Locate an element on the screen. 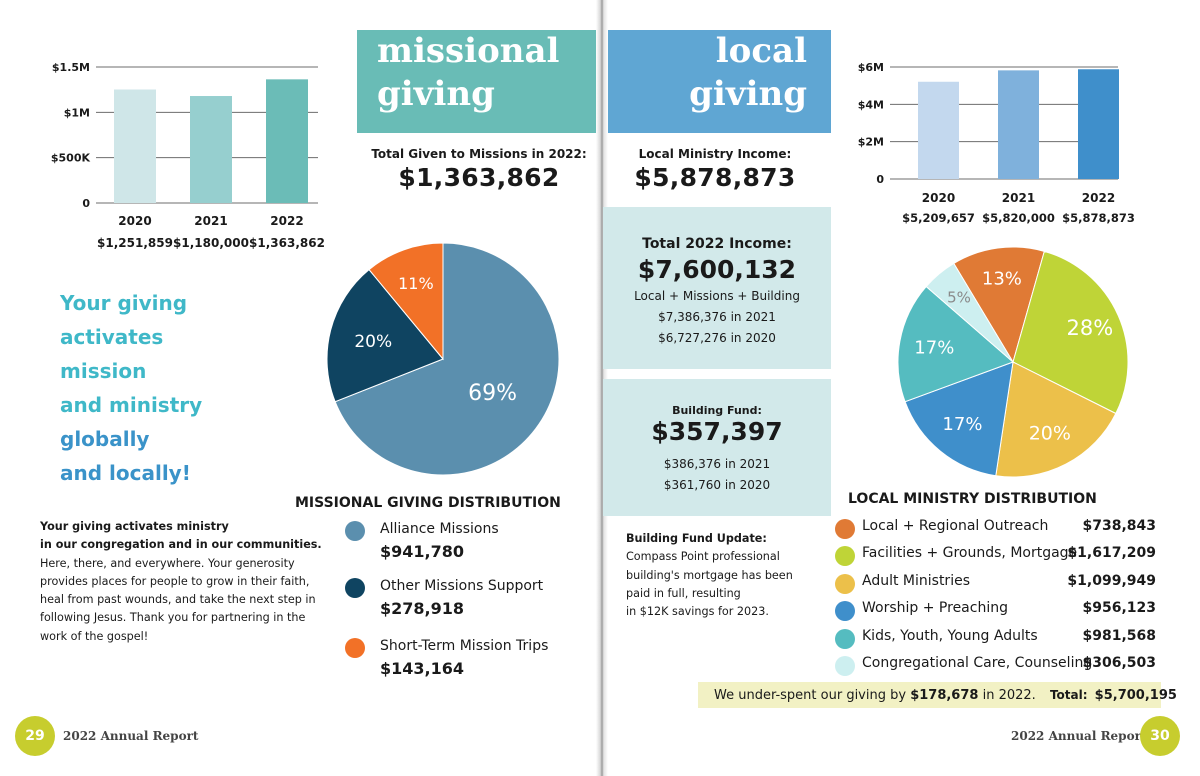 The image size is (1200, 776). pie-value-label: 69% is located at coordinates (492, 393).